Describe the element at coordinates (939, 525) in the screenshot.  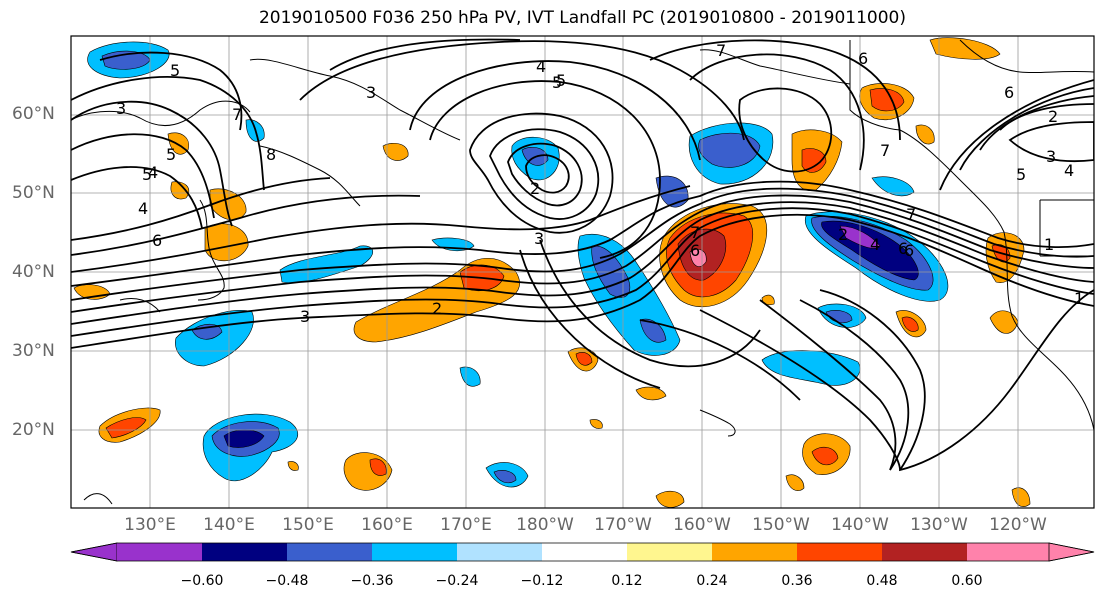
I see `lon-label: 130°W` at that location.